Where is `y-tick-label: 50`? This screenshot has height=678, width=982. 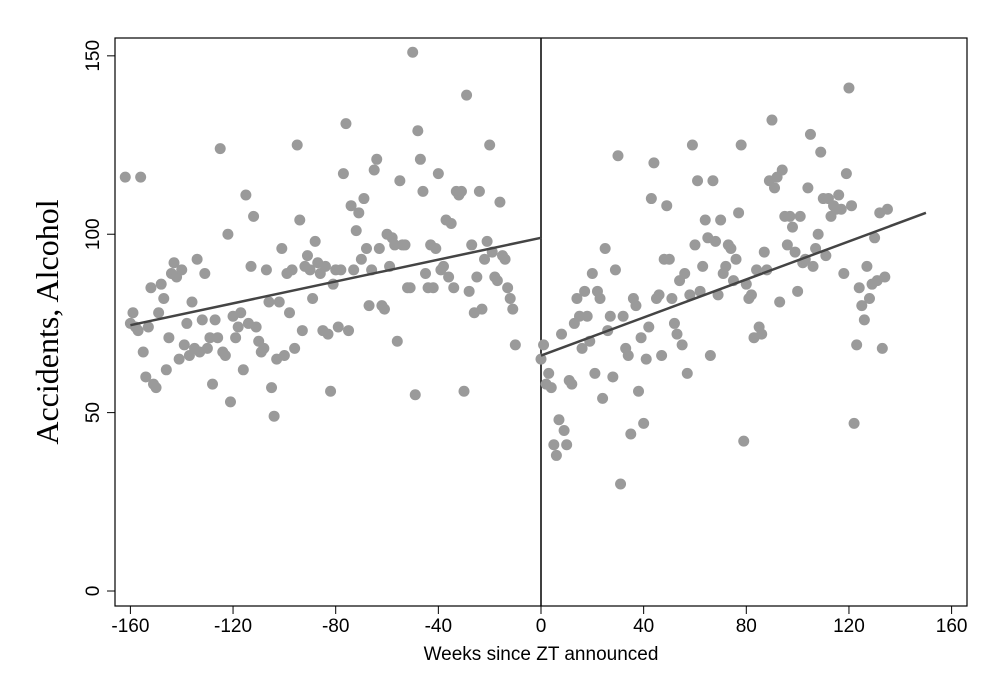
y-tick-label: 50 is located at coordinates (93, 412).